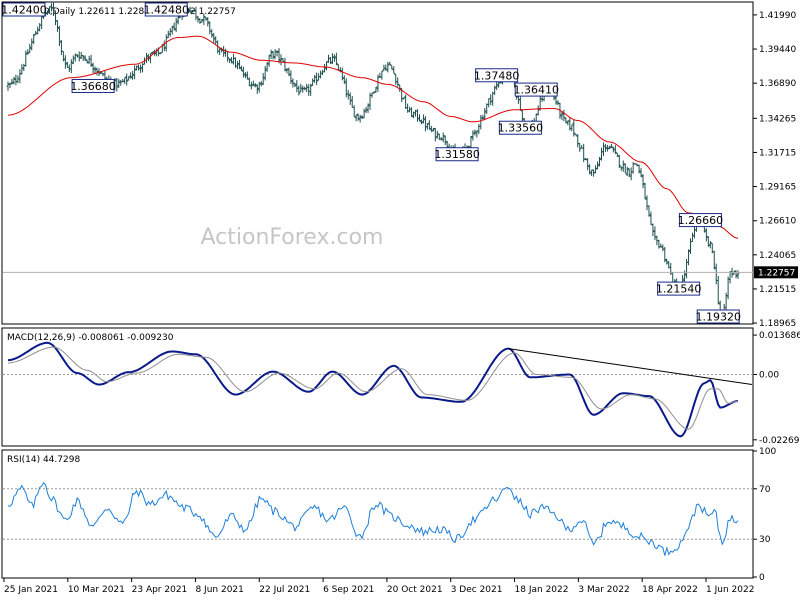  Describe the element at coordinates (496, 75) in the screenshot. I see `price-annotation: 1.37480` at that location.